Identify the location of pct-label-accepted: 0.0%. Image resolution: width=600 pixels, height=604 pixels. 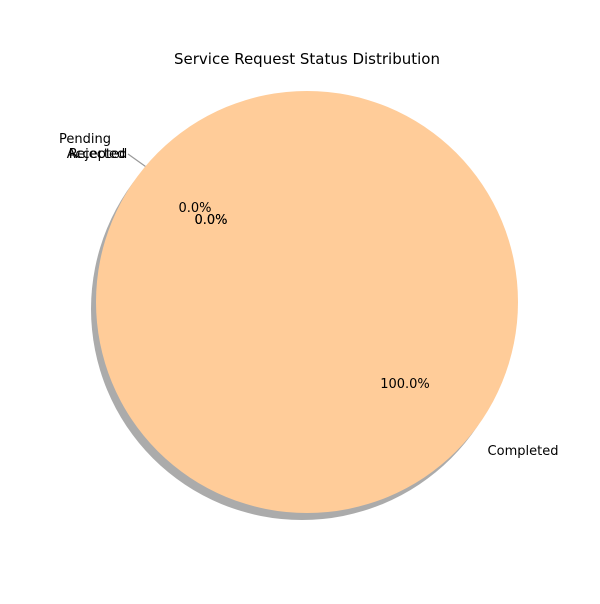
(210, 220).